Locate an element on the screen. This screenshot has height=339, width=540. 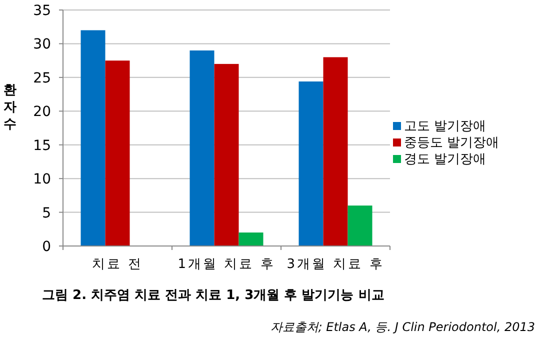
caption: 그림 2. 치주염 치료 전과 치료 1, 3개월 후 발기기능 비교 is located at coordinates (213, 295).